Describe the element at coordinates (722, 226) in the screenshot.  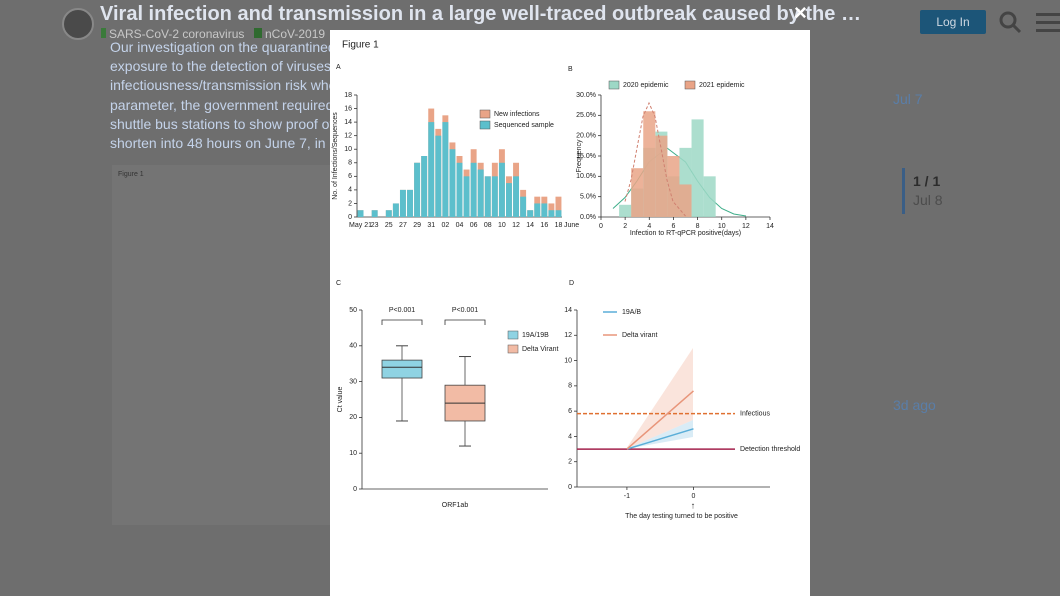
I see `x-tick-label: 10` at that location.